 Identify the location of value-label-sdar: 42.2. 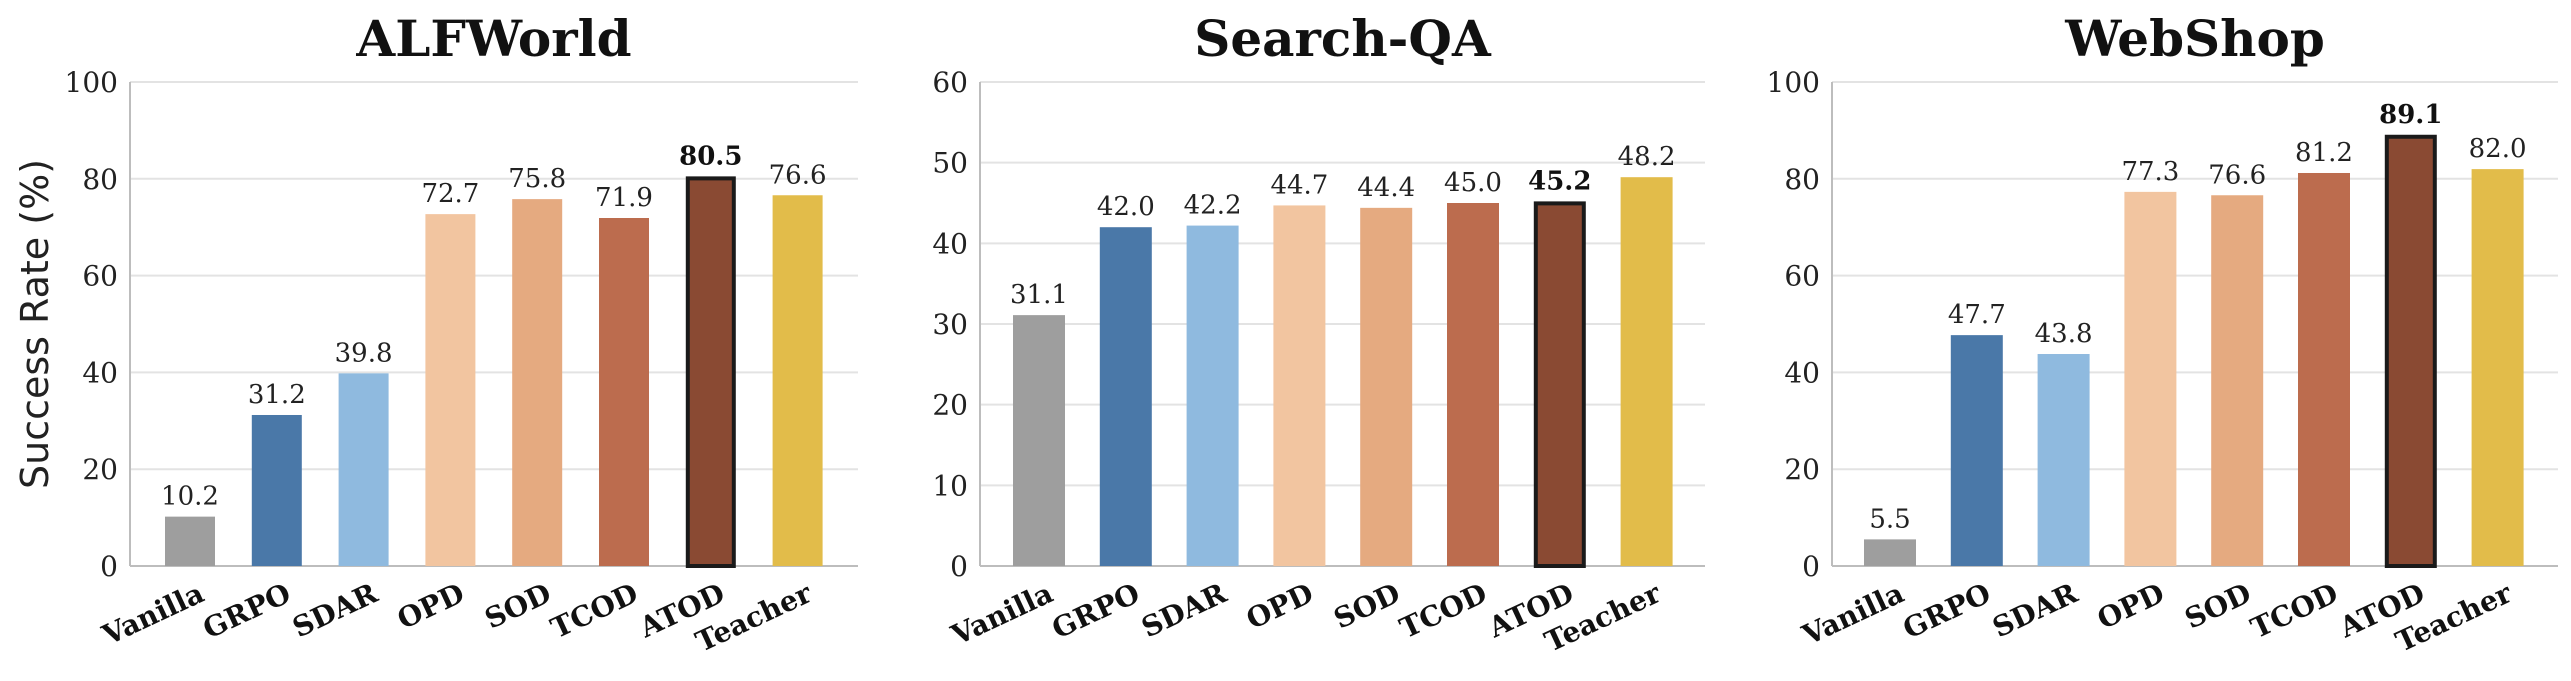
(1213, 206).